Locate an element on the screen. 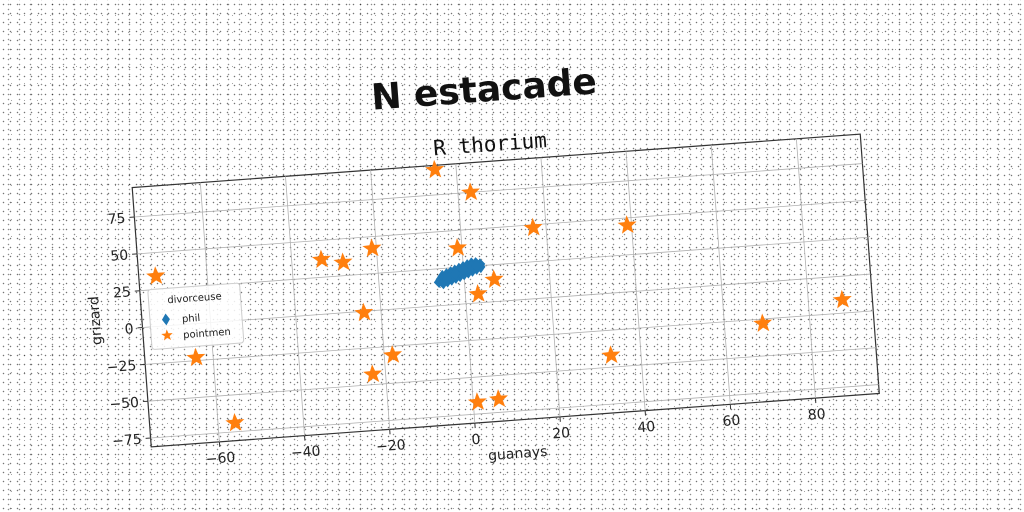 The width and height of the screenshot is (1024, 512). x-tick-label: 80 is located at coordinates (816, 414).